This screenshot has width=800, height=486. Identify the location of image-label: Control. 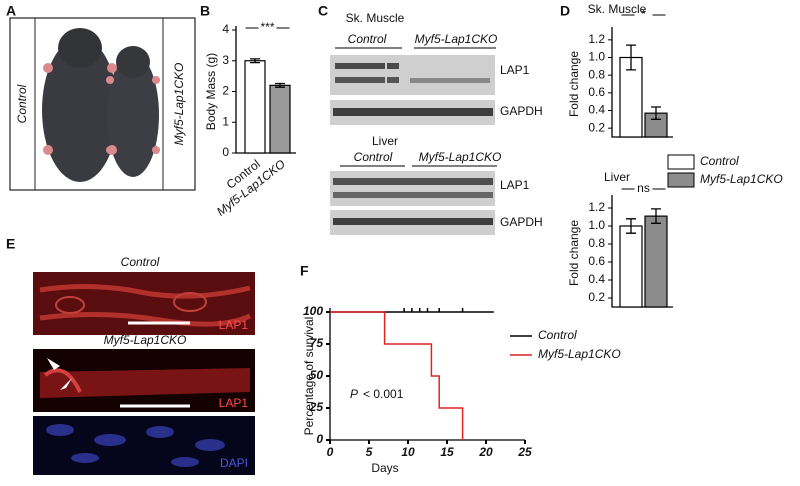
(140, 262).